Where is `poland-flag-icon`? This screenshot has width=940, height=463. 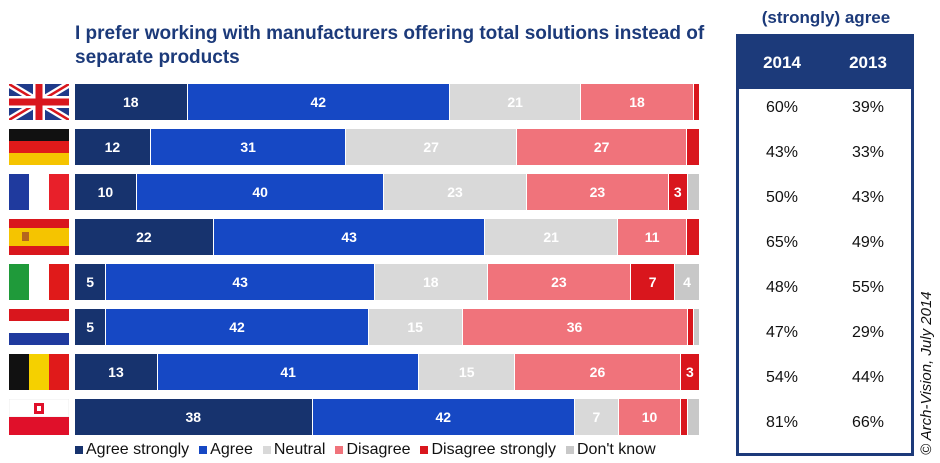
poland-flag-icon is located at coordinates (39, 417).